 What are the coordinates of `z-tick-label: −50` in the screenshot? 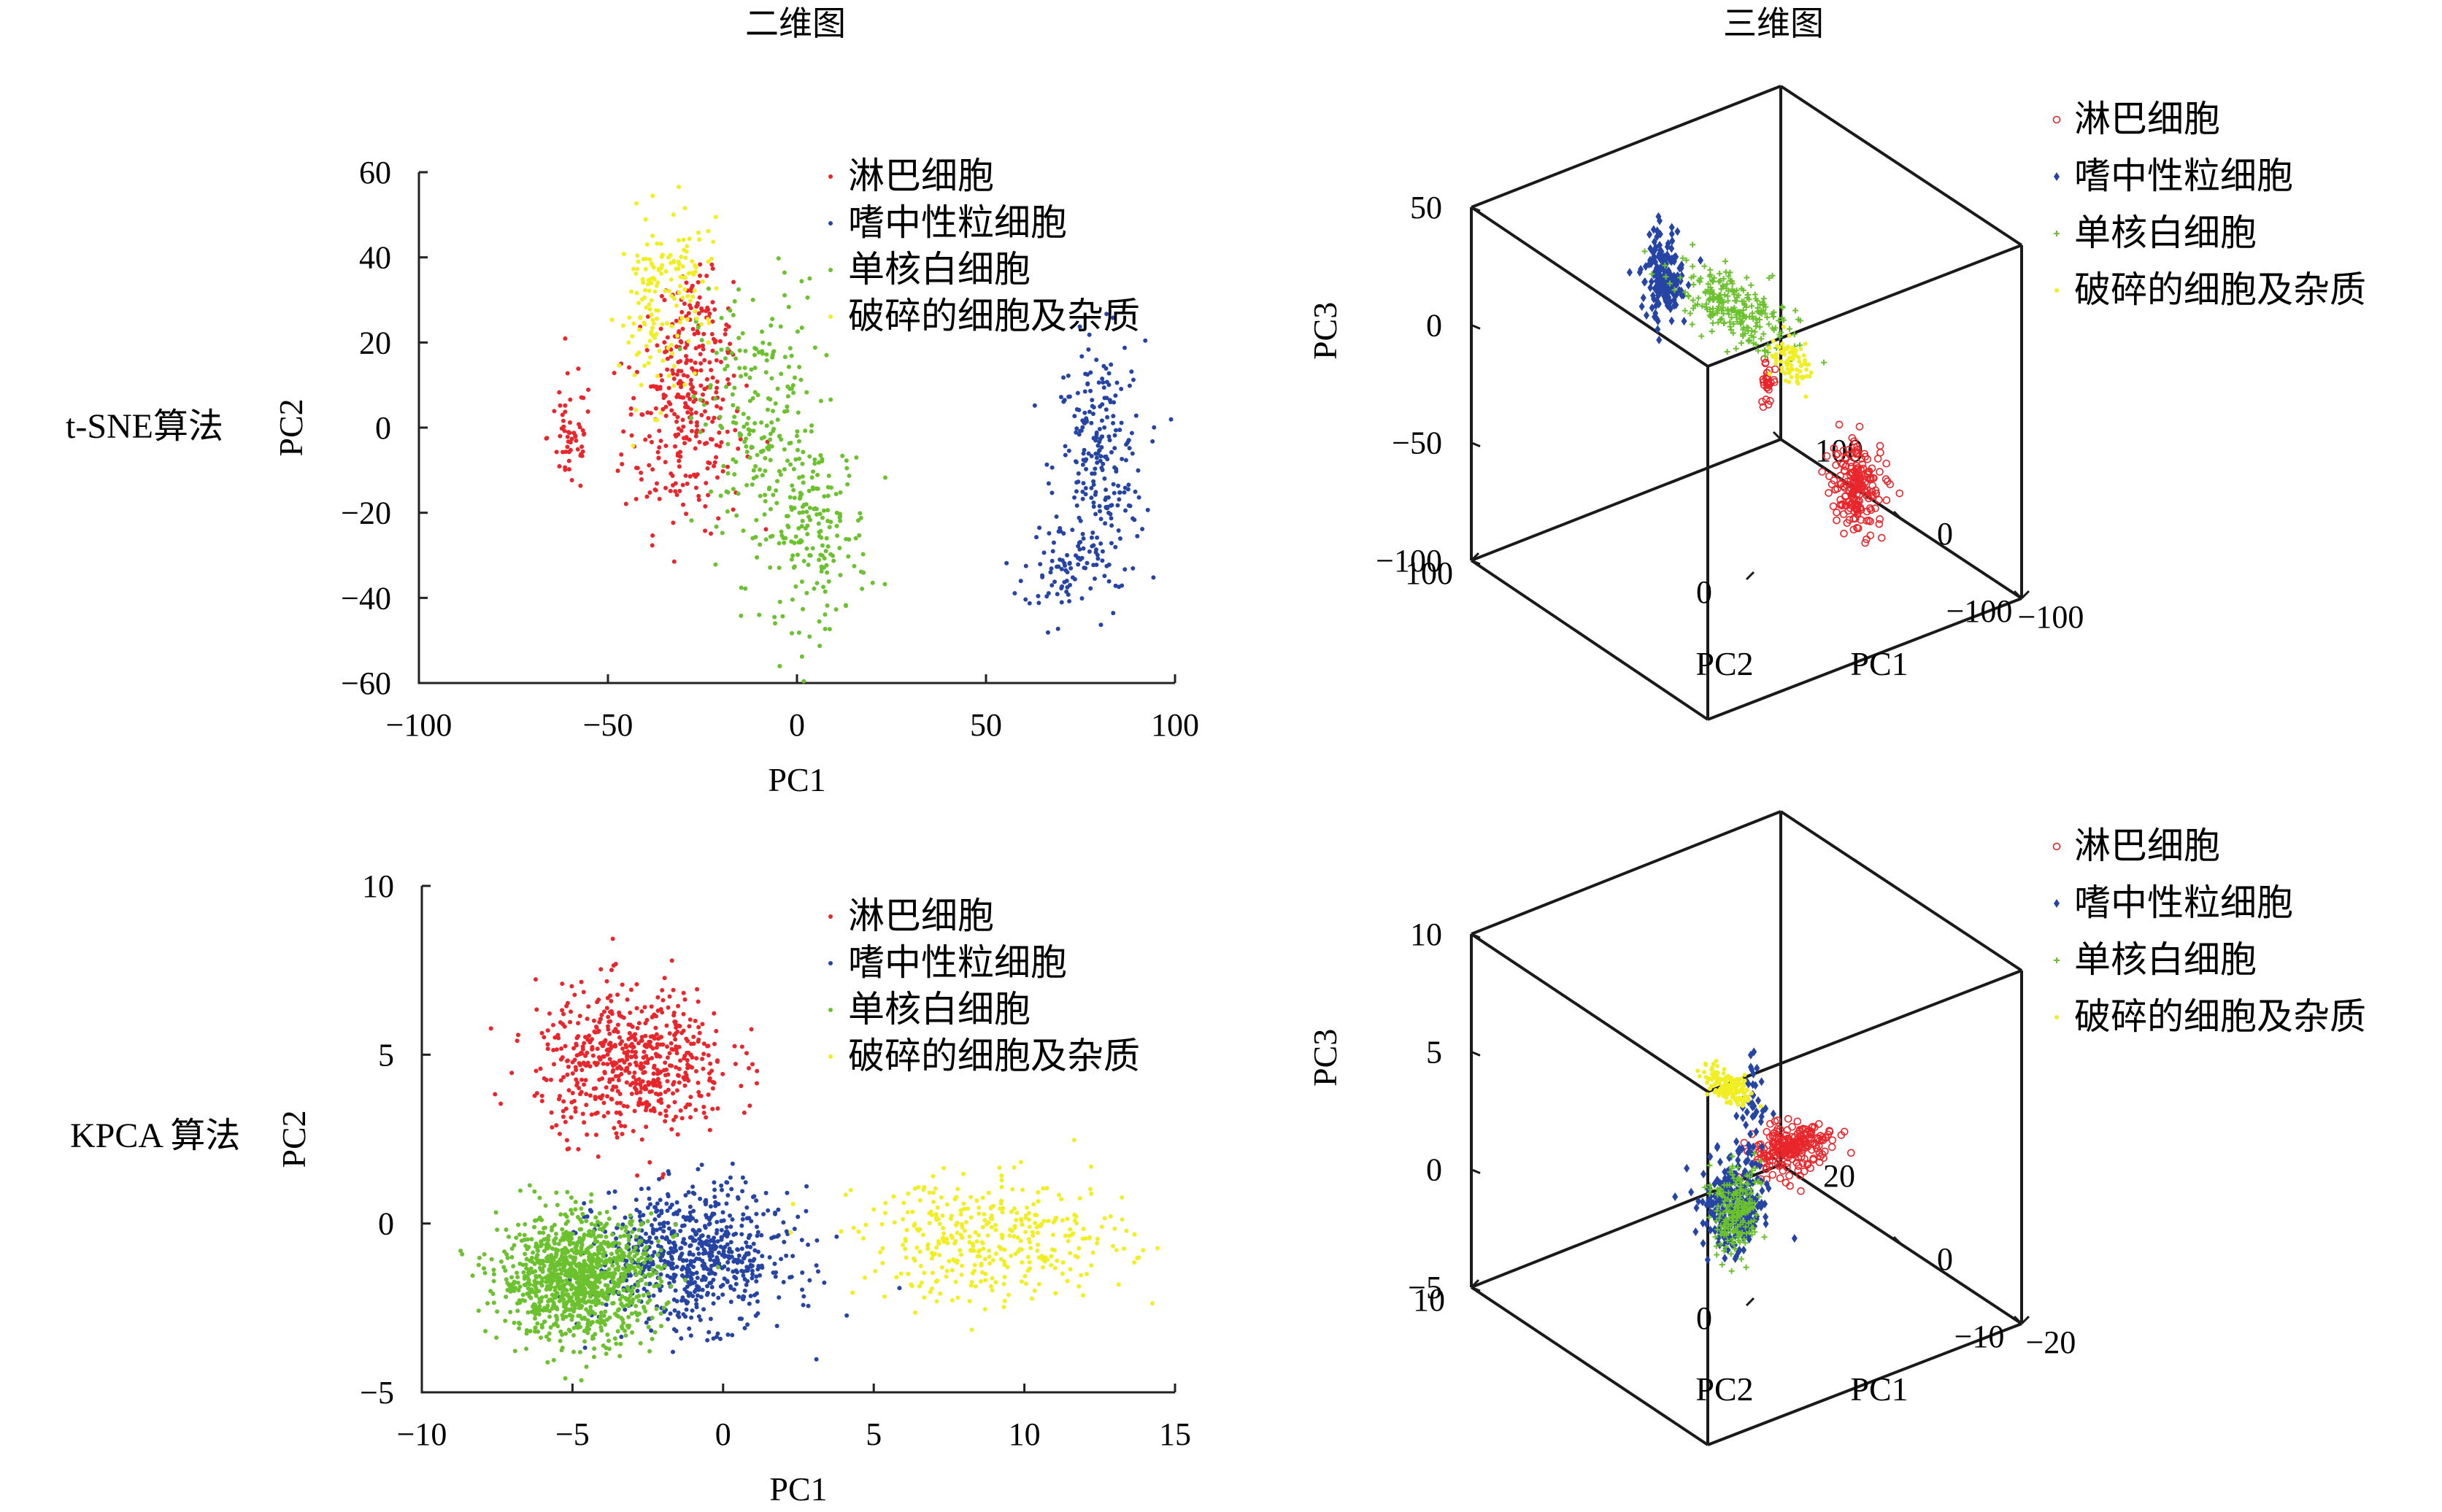 It's located at (1417, 443).